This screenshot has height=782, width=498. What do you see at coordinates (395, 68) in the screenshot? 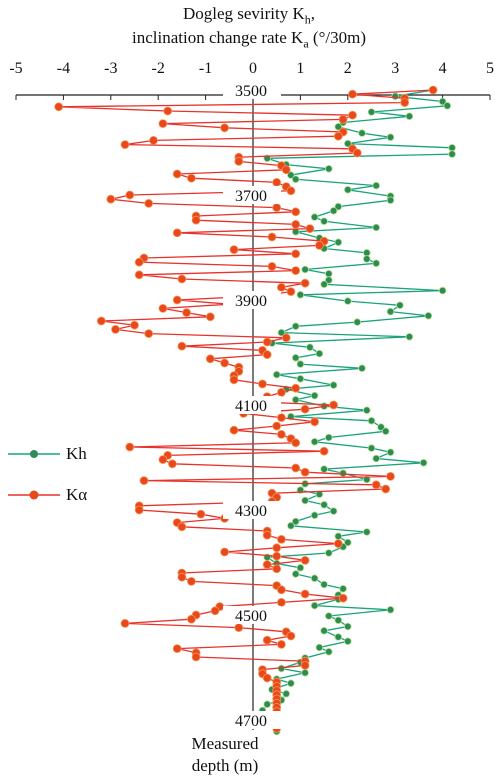
I see `x-tick-label: 3` at bounding box center [395, 68].